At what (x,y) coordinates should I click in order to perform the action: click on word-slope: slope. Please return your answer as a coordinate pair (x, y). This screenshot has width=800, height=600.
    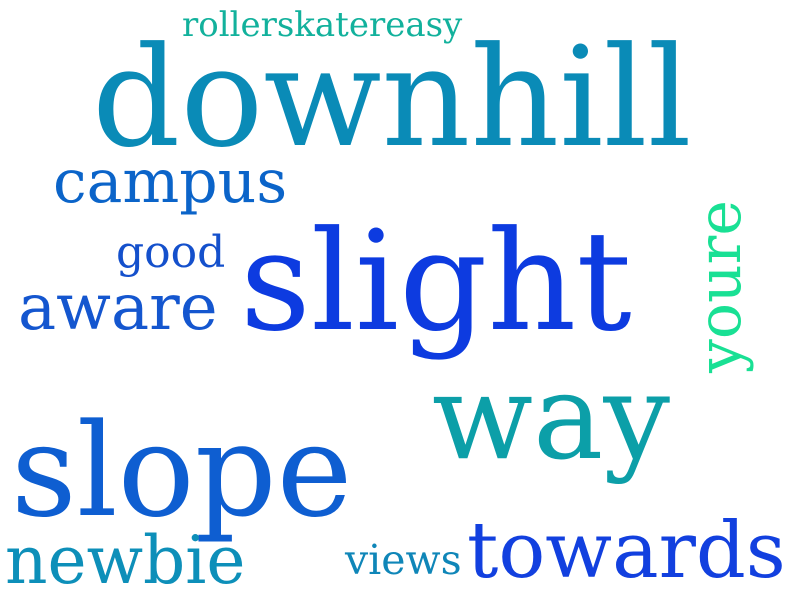
    Looking at the image, I should click on (182, 471).